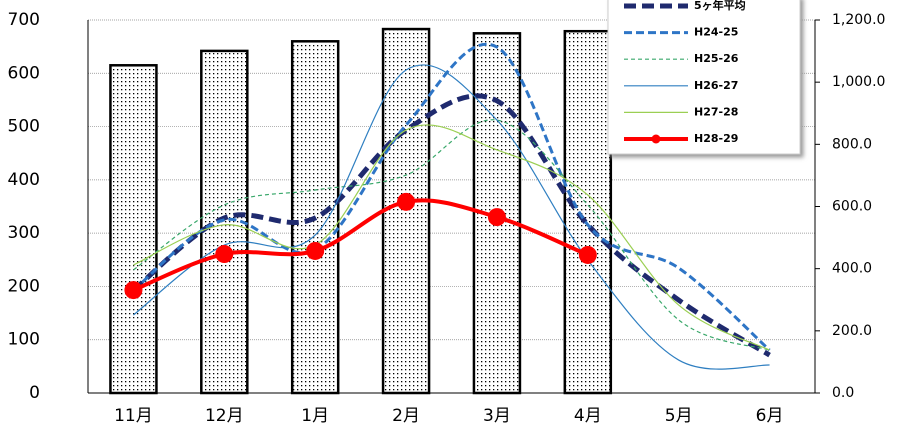  I want to click on x-tick-label: 2月, so click(406, 416).